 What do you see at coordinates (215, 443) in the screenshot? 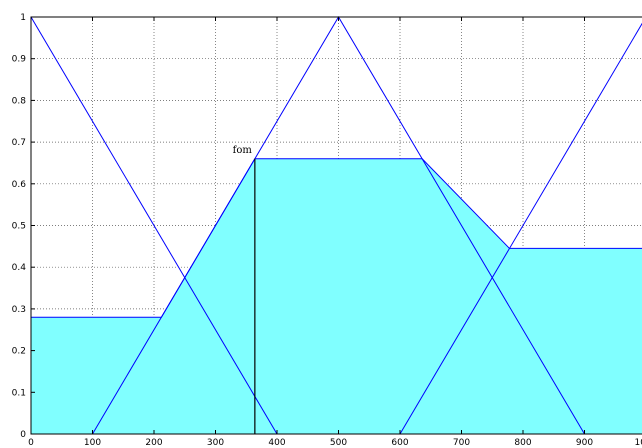
I see `x-tick-label: 300` at bounding box center [215, 443].